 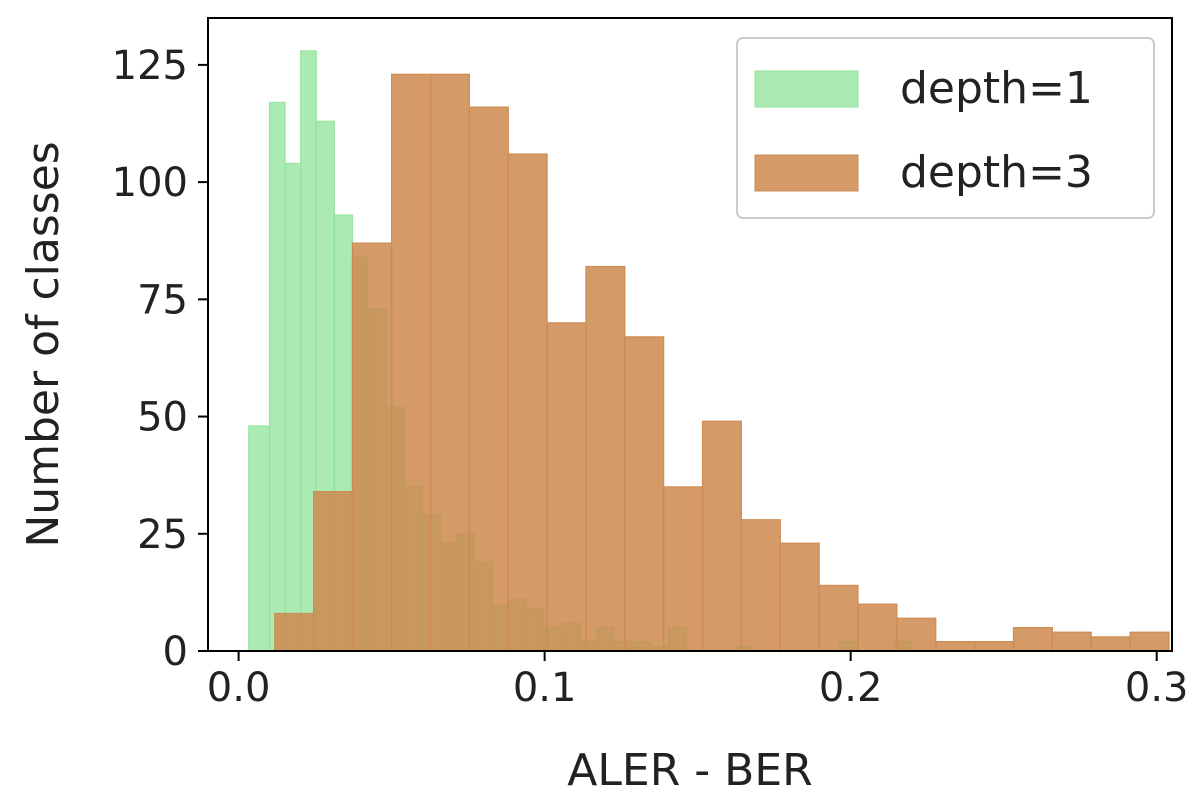 What do you see at coordinates (996, 172) in the screenshot?
I see `legend-label: depth=3` at bounding box center [996, 172].